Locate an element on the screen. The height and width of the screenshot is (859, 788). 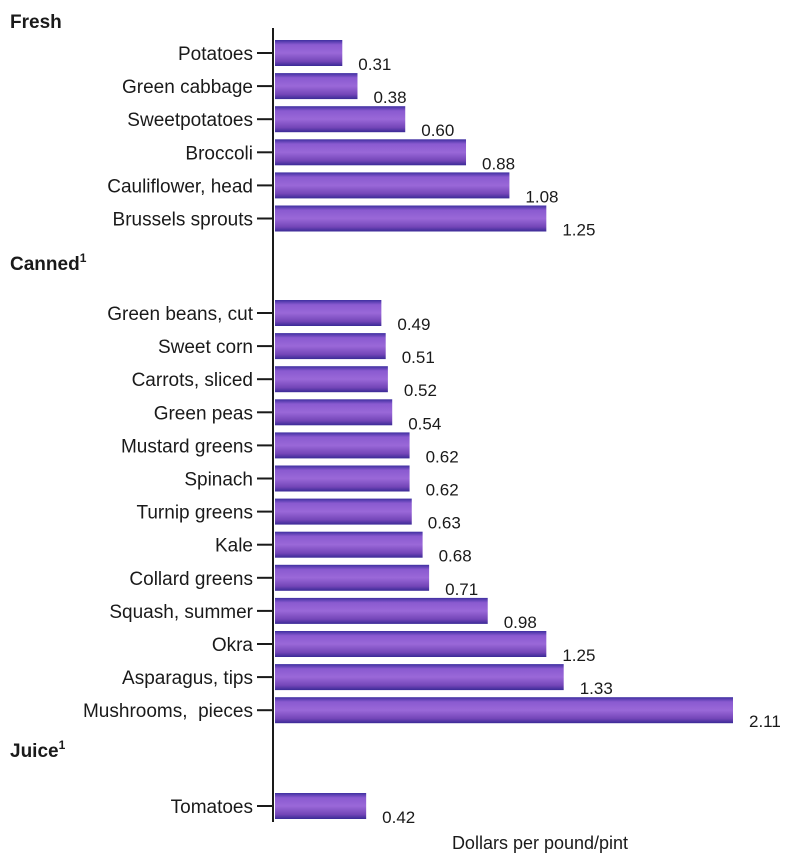
category-label: Green peas is located at coordinates (203, 413).